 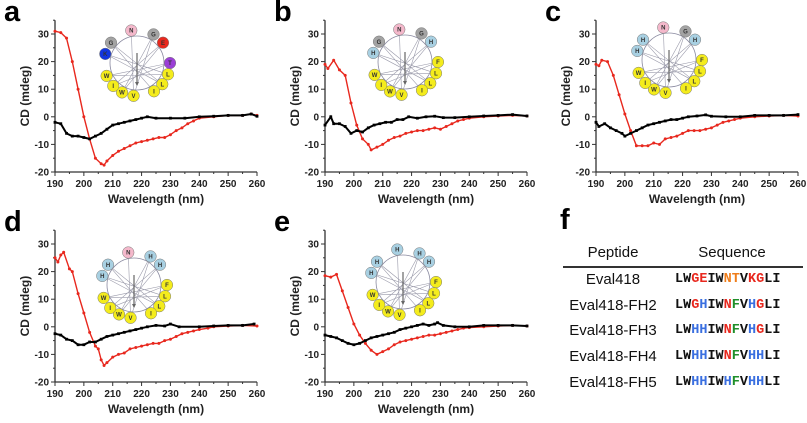 What do you see at coordinates (312, 355) in the screenshot?
I see `y-tick-label: -10` at bounding box center [312, 355].